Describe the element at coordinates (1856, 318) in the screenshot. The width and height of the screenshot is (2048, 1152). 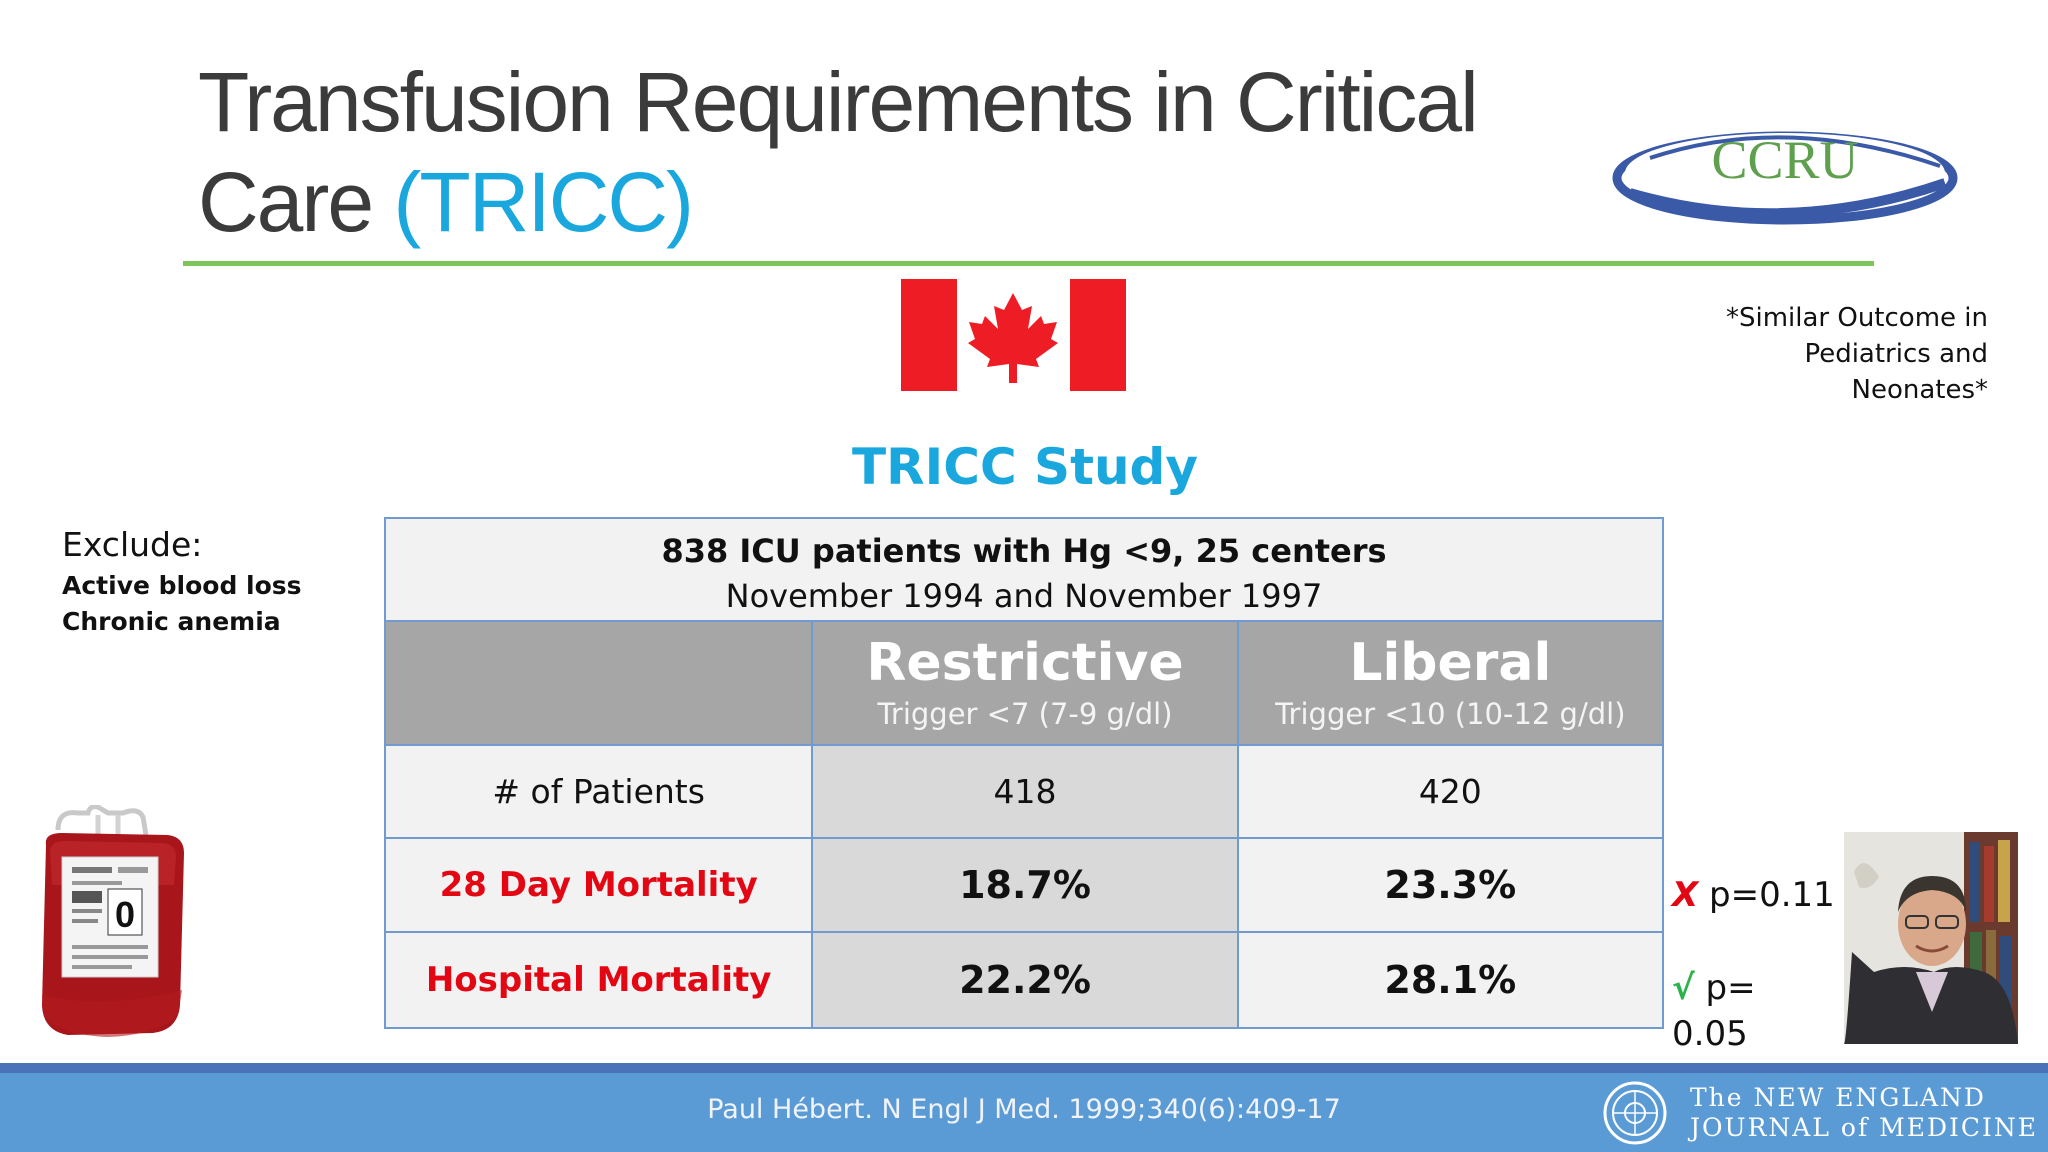
I see `note-line-1: *Similar Outcome in` at that location.